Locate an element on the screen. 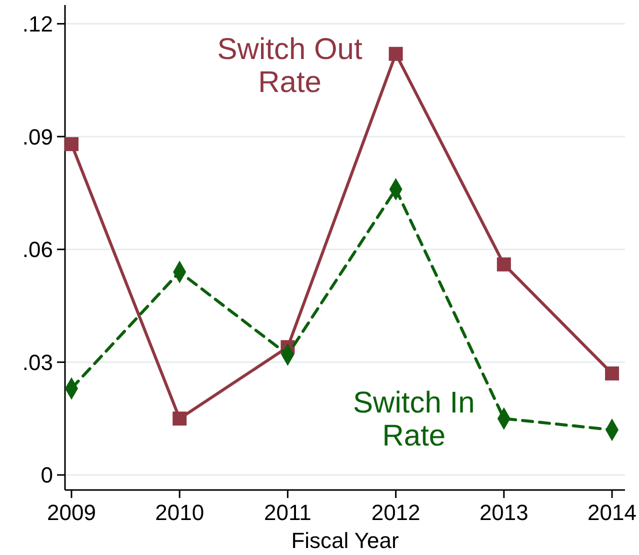 The image size is (639, 555). x-tick-label: 2009 is located at coordinates (71, 512).